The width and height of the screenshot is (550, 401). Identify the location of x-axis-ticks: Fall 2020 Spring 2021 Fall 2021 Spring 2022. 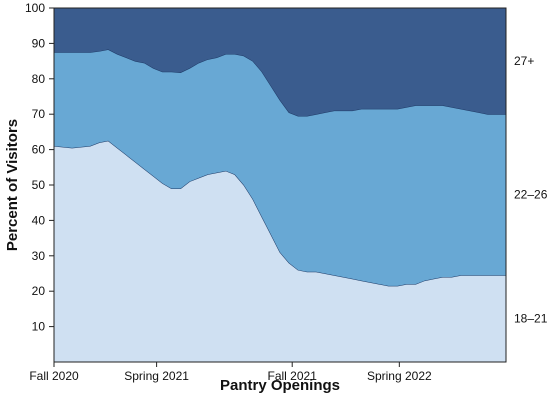
(230, 372).